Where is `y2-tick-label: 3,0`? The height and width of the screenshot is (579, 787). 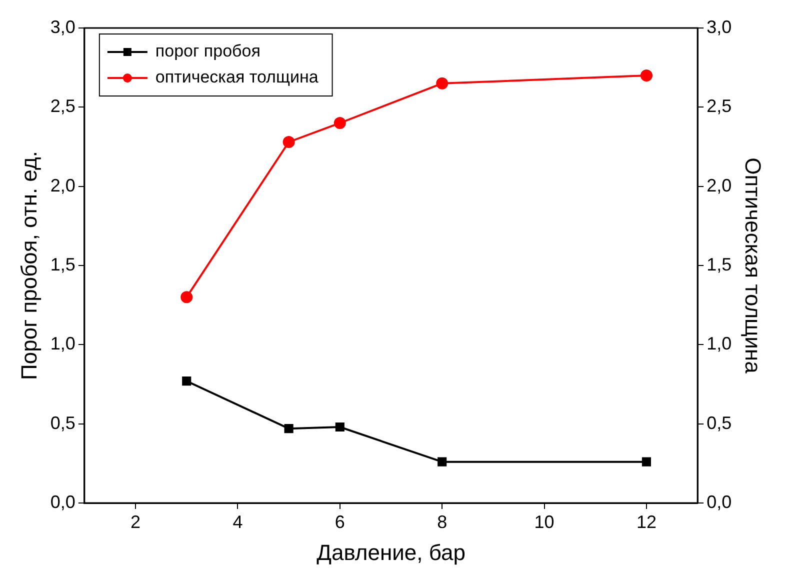
y2-tick-label: 3,0 is located at coordinates (719, 26).